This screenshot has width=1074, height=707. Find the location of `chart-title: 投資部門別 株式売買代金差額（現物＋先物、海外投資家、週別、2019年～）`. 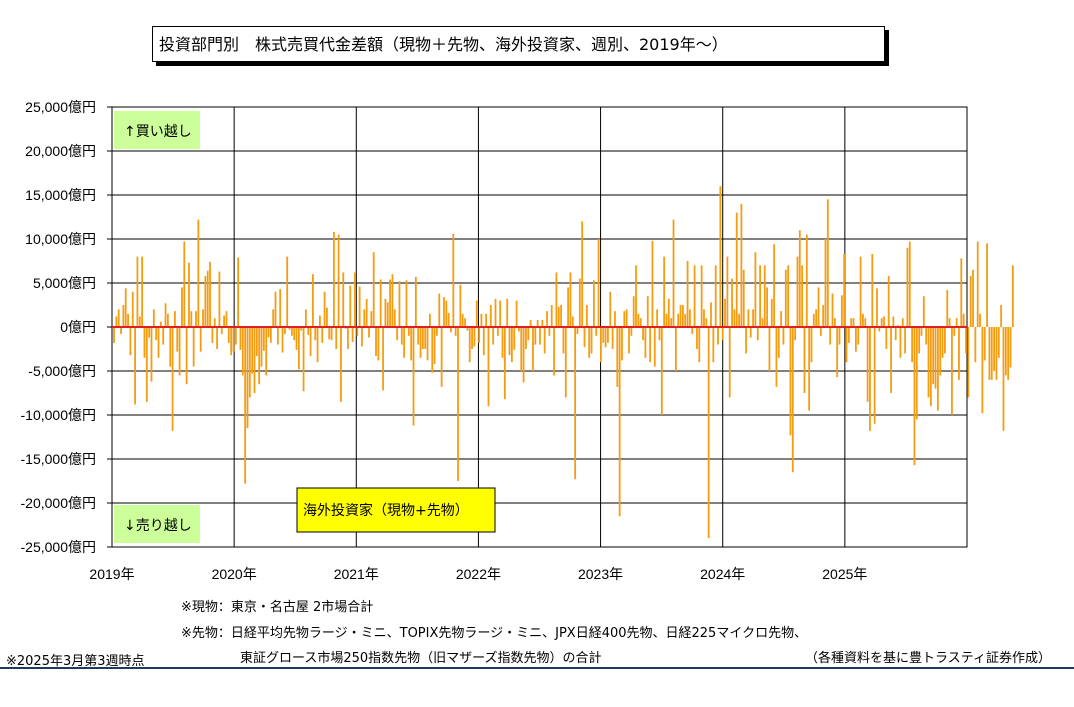

chart-title: 投資部門別 株式売買代金差額（現物＋先物、海外投資家、週別、2019年～） is located at coordinates (518, 44).